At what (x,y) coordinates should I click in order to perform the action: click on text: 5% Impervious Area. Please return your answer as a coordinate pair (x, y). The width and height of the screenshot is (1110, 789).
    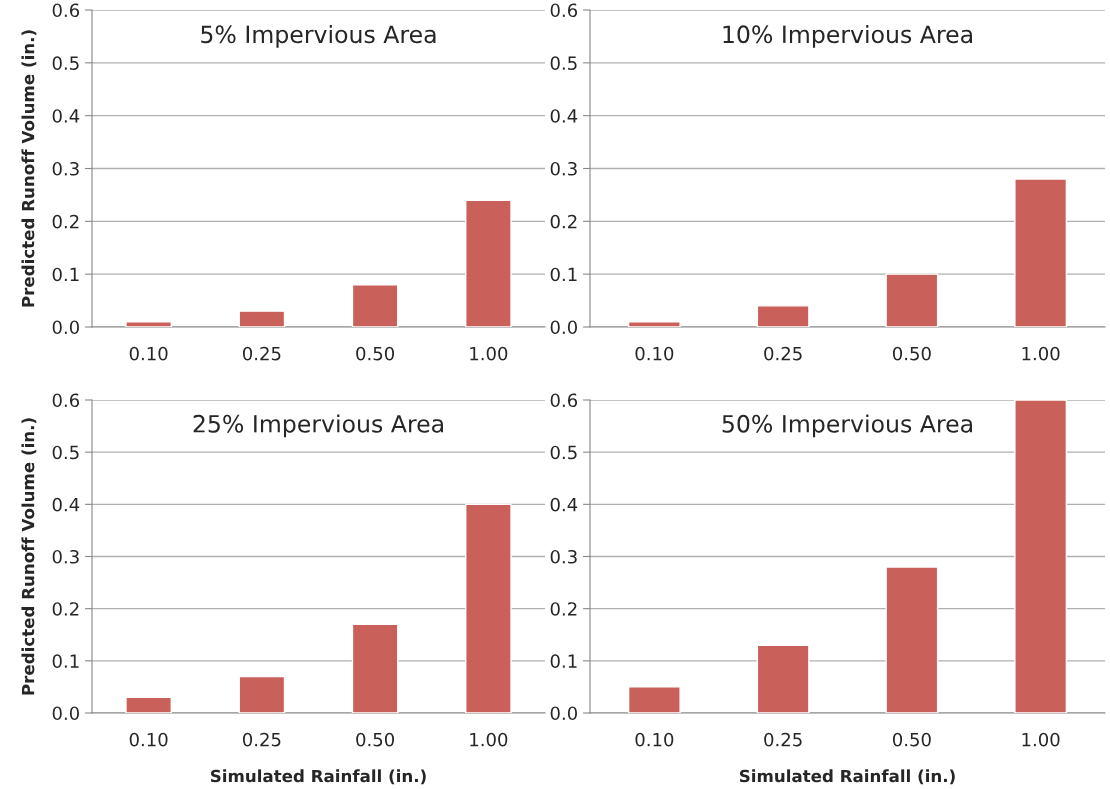
    Looking at the image, I should click on (318, 36).